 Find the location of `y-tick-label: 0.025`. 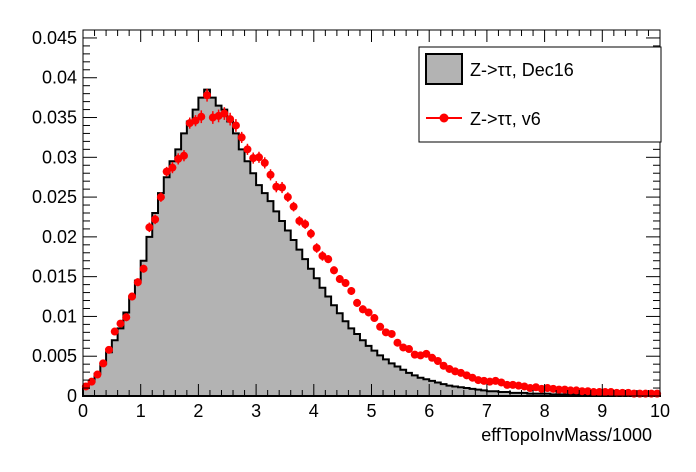

y-tick-label: 0.025 is located at coordinates (54, 197).